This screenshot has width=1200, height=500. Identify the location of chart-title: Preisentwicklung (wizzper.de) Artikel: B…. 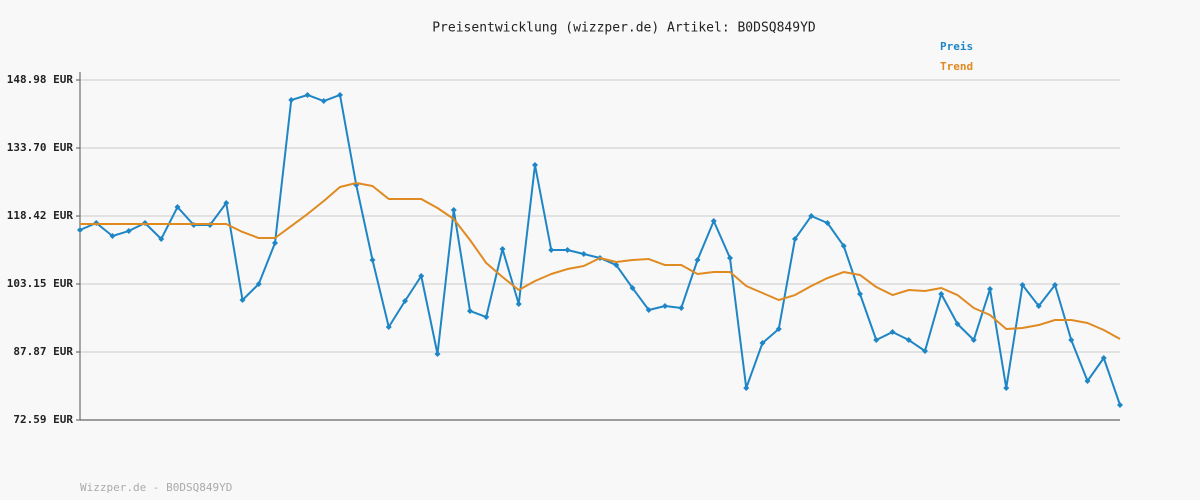
(624, 28).